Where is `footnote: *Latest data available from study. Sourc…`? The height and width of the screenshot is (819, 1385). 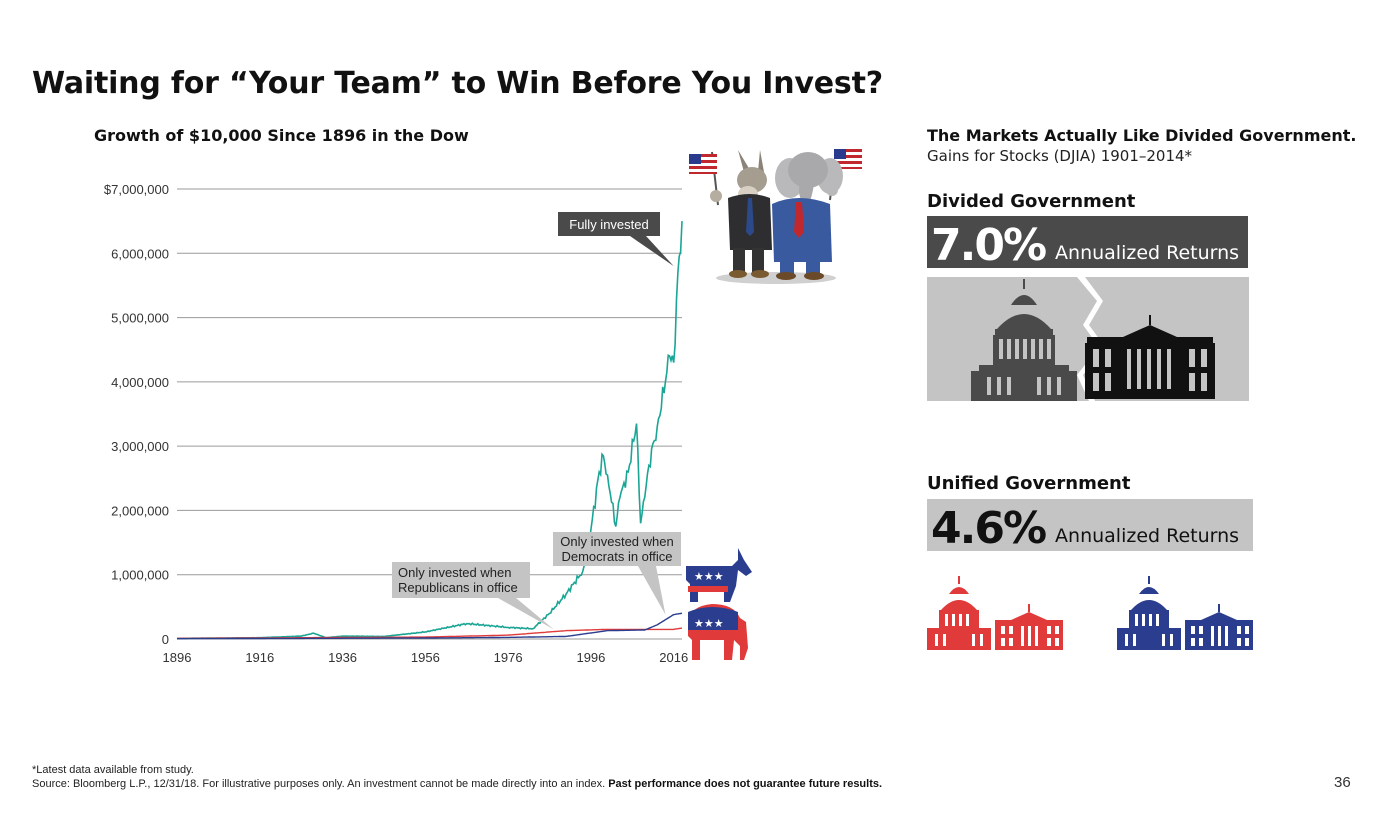
footnote: *Latest data available from study. Sourc… is located at coordinates (457, 777).